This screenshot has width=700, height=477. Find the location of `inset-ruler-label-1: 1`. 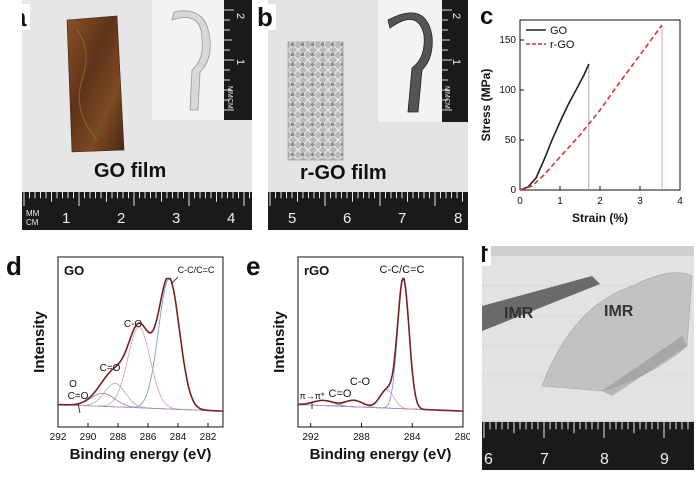

inset-ruler-label-1: 1 is located at coordinates (240, 62).